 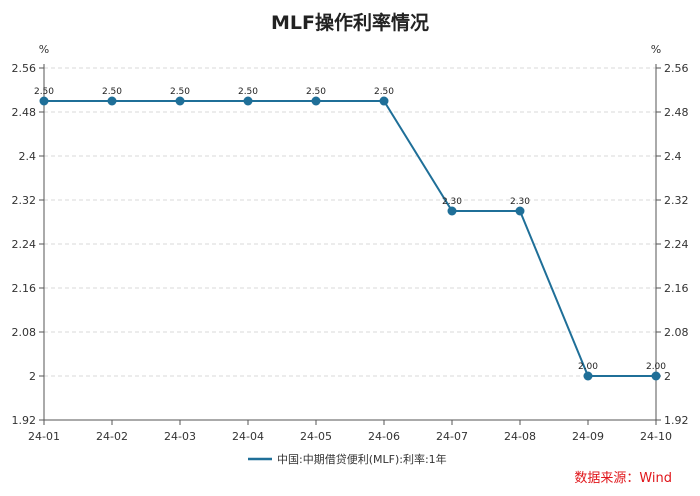 What do you see at coordinates (676, 288) in the screenshot?
I see `y-tick-label-right: 2.16` at bounding box center [676, 288].